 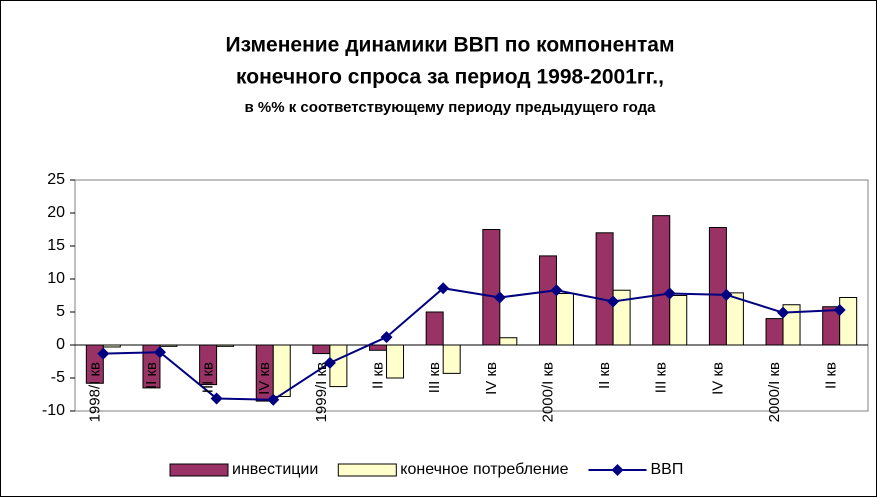 What do you see at coordinates (94, 392) in the screenshot?
I see `x-tick-label: 1998/I кв` at bounding box center [94, 392].